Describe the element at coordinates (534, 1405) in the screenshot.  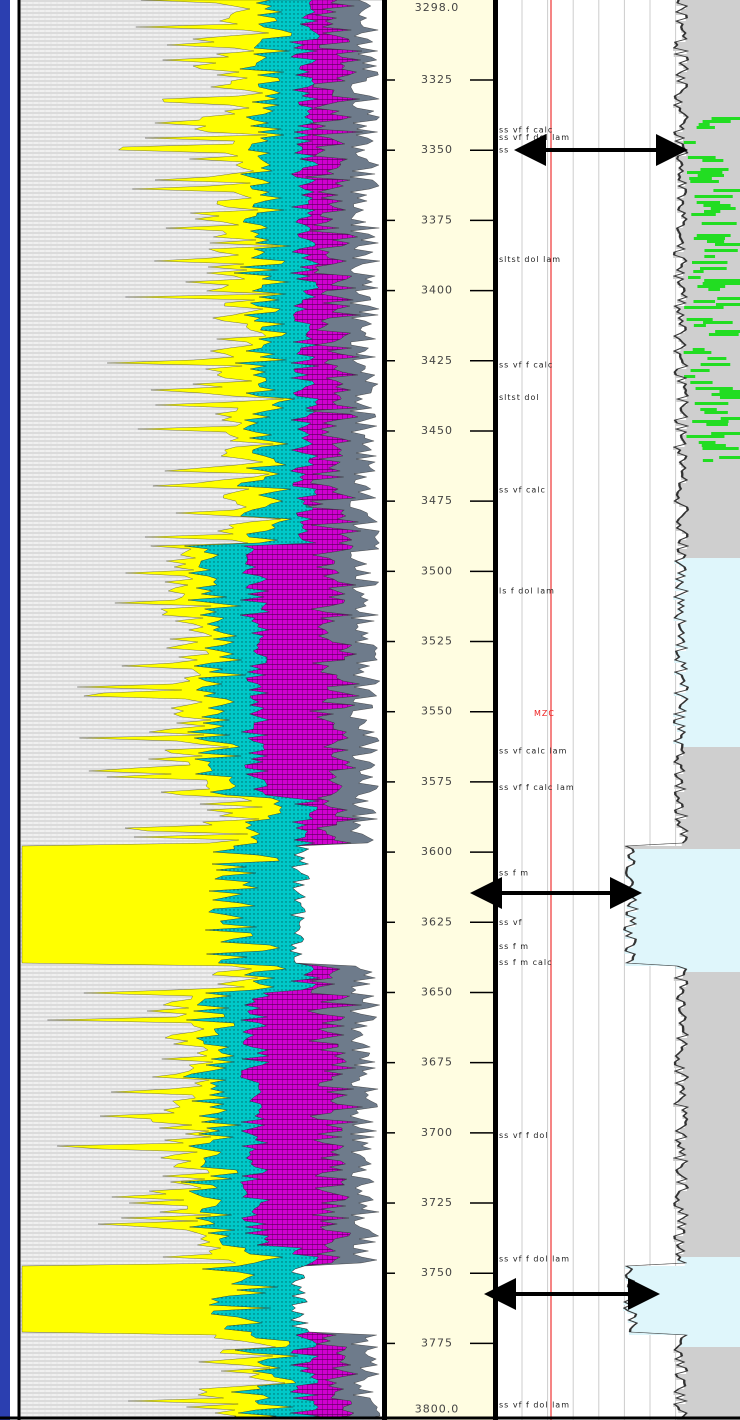
I see `lithology-note: ss vf f dol lam` at that location.